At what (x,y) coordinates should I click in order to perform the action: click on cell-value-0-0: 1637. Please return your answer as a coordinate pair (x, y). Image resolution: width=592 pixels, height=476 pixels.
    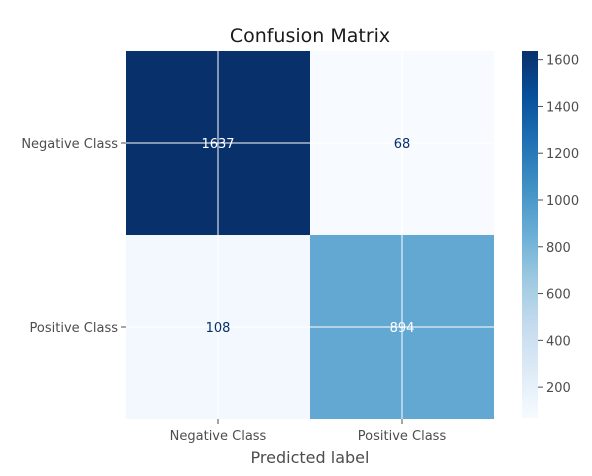
    Looking at the image, I should click on (217, 144).